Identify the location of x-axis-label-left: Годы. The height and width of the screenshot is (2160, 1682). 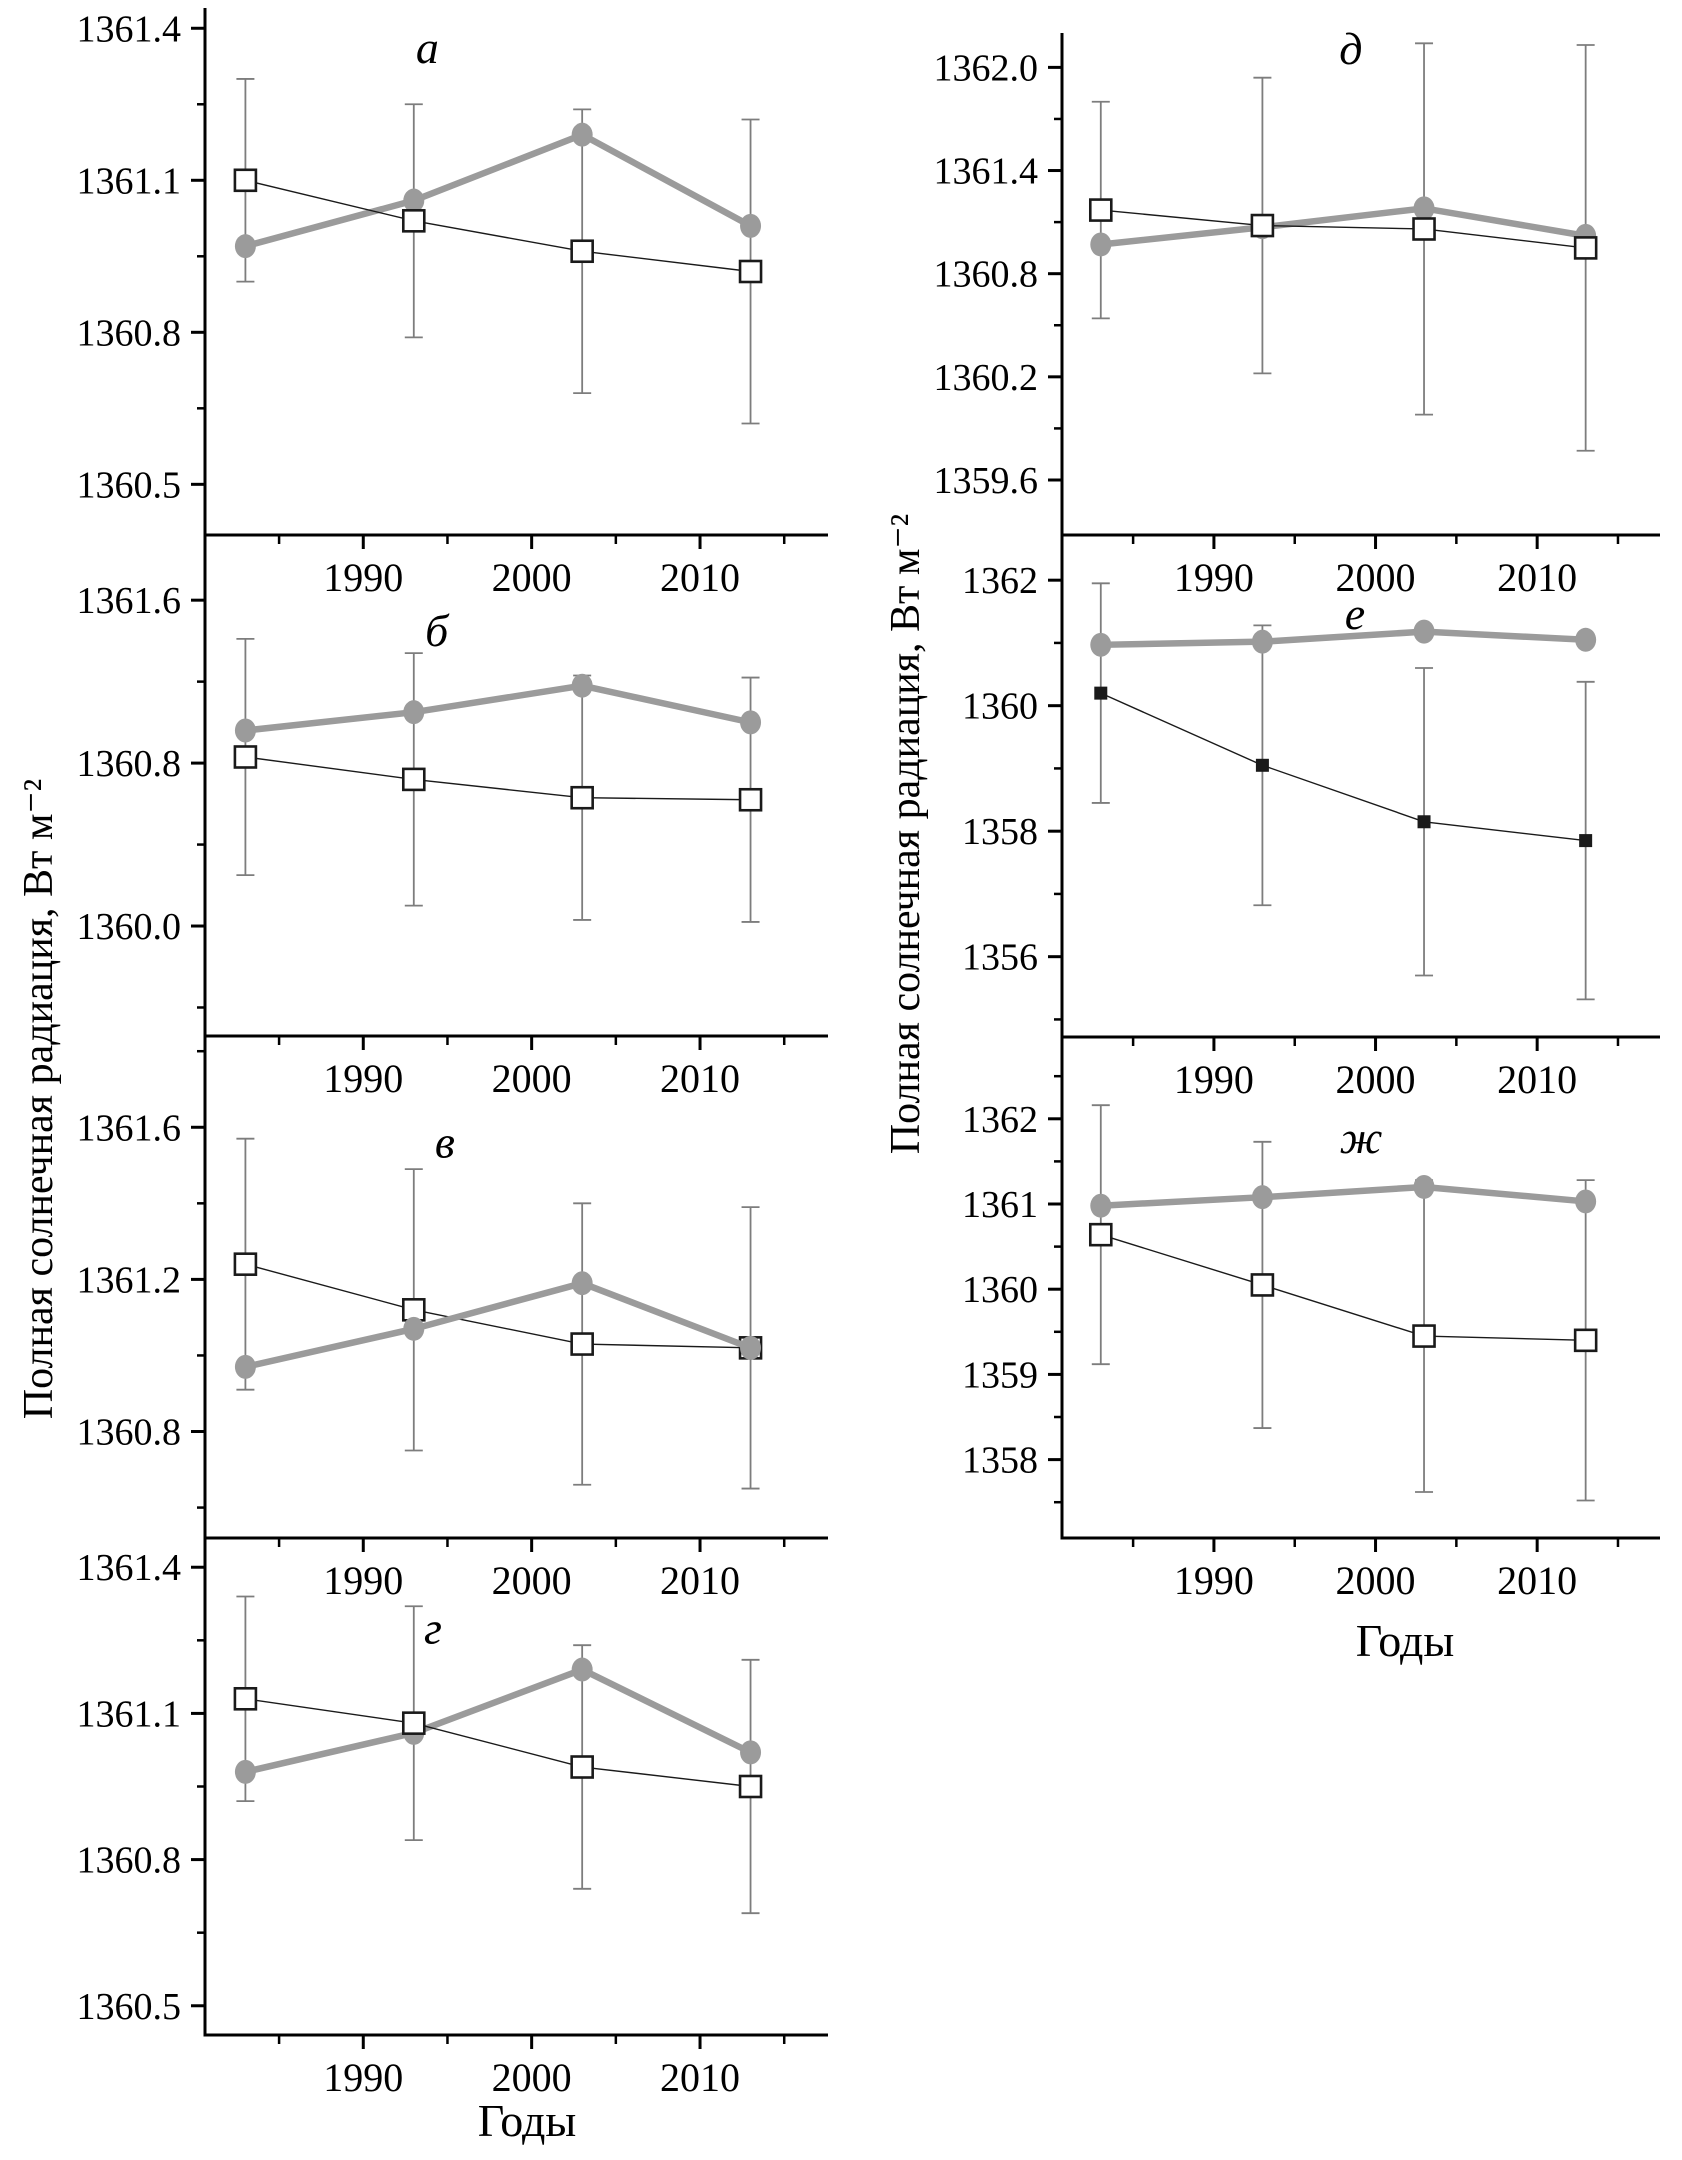
(527, 2120).